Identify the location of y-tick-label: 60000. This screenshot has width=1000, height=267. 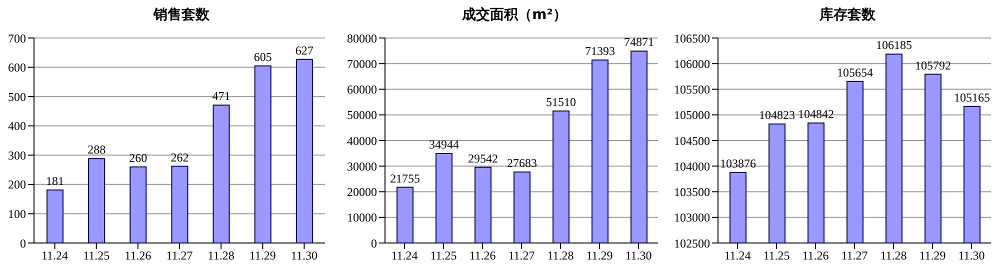
(362, 89).